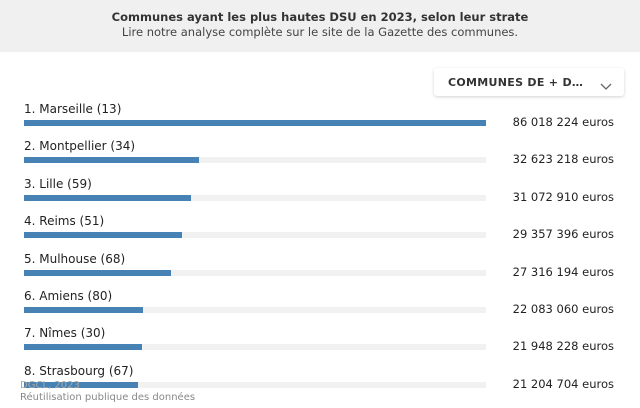 This screenshot has width=640, height=408. I want to click on chart-row: 7. Nîmes (30) 21 948 228 euros, so click(320, 344).